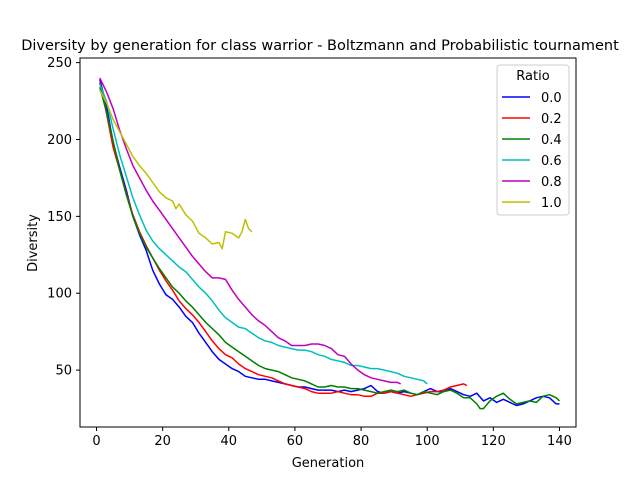 This screenshot has height=480, width=640. I want to click on legend: Ratio 0.0 0.2 0.4 0.6 0.8 1.0, so click(533, 140).